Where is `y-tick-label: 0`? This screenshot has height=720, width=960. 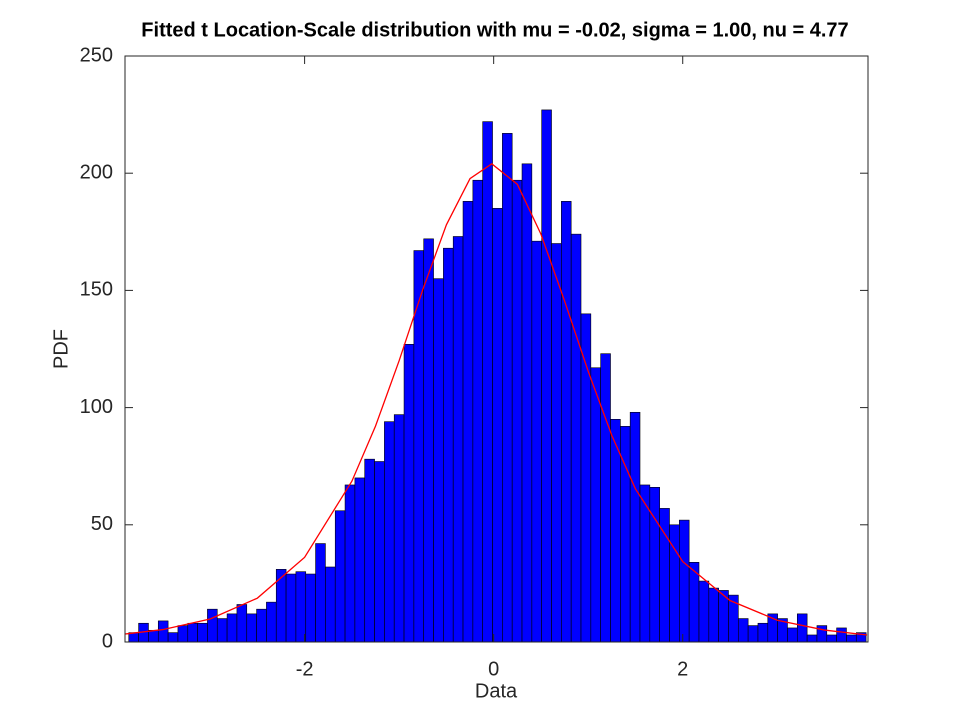
y-tick-label: 0 is located at coordinates (107, 641).